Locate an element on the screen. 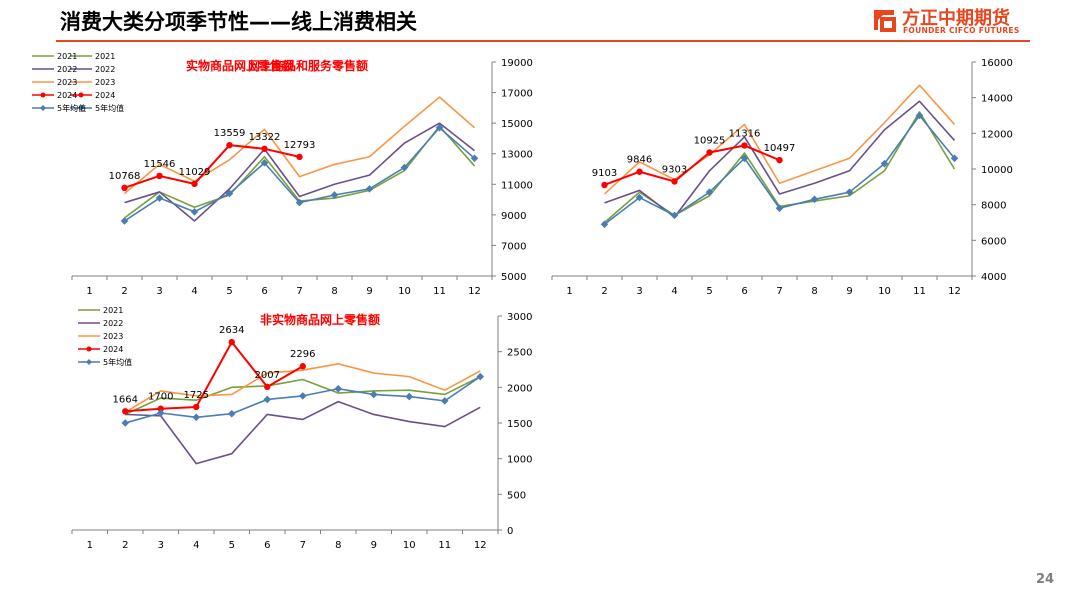 The height and width of the screenshot is (608, 1080). page-title: 消费大类分项季节性——线上消费相关 is located at coordinates (238, 22).